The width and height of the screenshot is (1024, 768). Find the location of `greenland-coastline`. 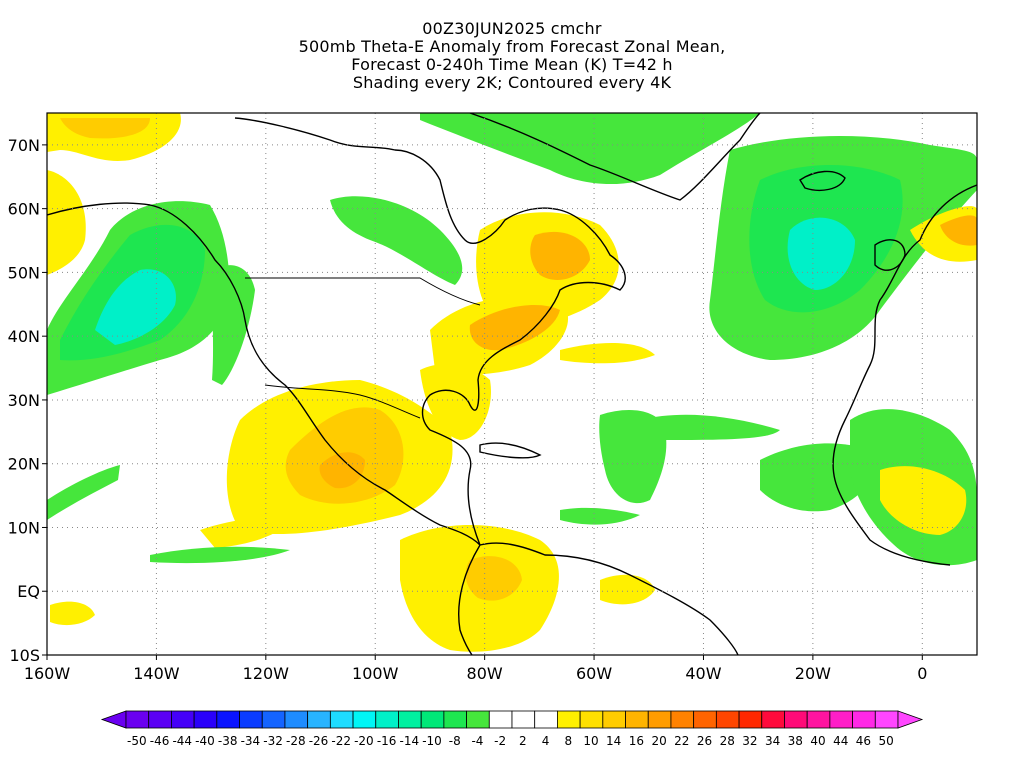

greenland-coastline is located at coordinates (615, 157).